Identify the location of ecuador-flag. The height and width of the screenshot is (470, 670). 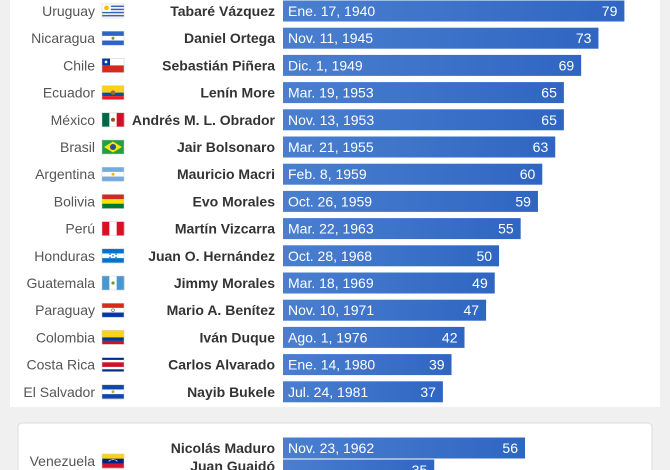
(113, 92).